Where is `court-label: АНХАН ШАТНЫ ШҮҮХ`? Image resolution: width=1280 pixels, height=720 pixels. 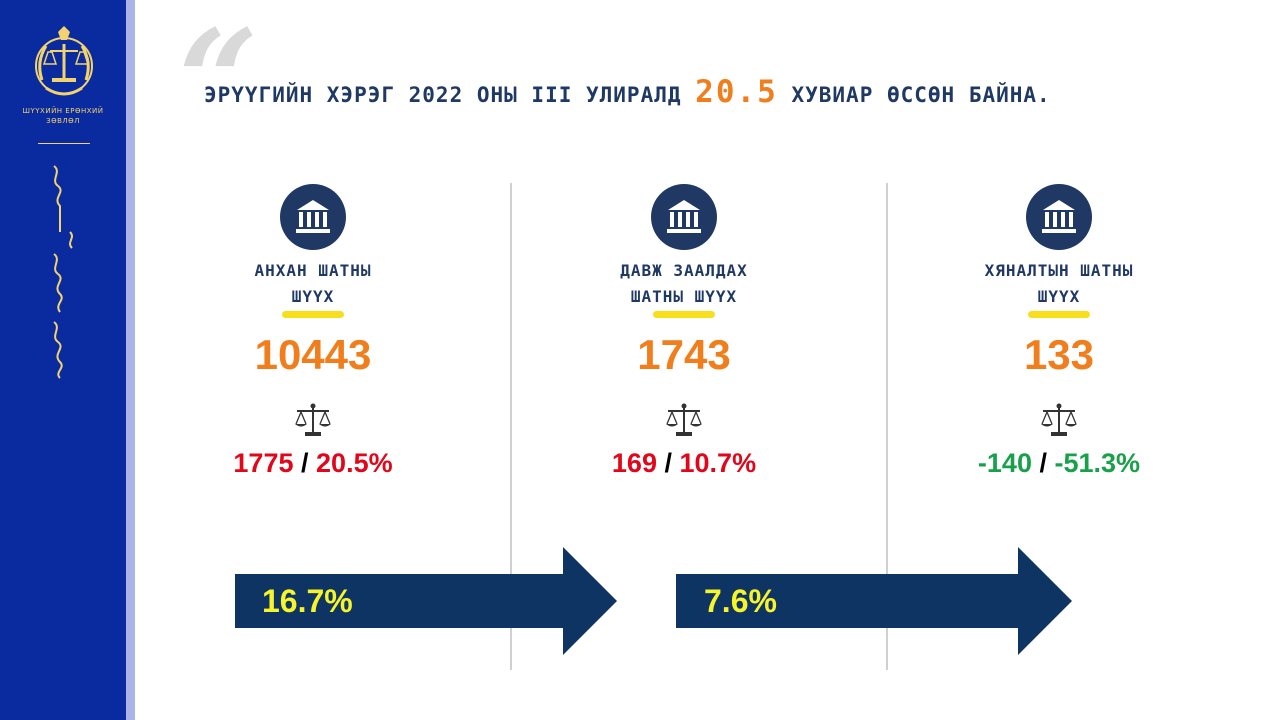
court-label: АНХАН ШАТНЫ ШҮҮХ is located at coordinates (313, 284).